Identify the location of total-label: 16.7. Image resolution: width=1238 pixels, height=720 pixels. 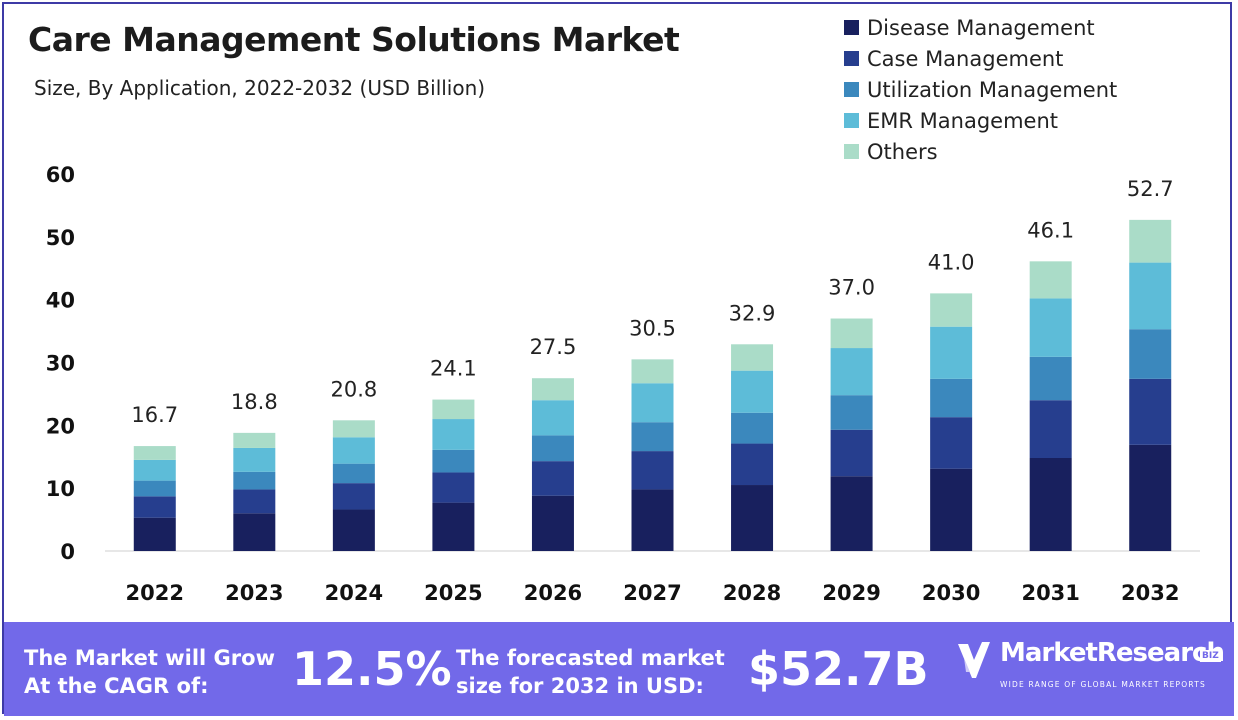
(154, 415).